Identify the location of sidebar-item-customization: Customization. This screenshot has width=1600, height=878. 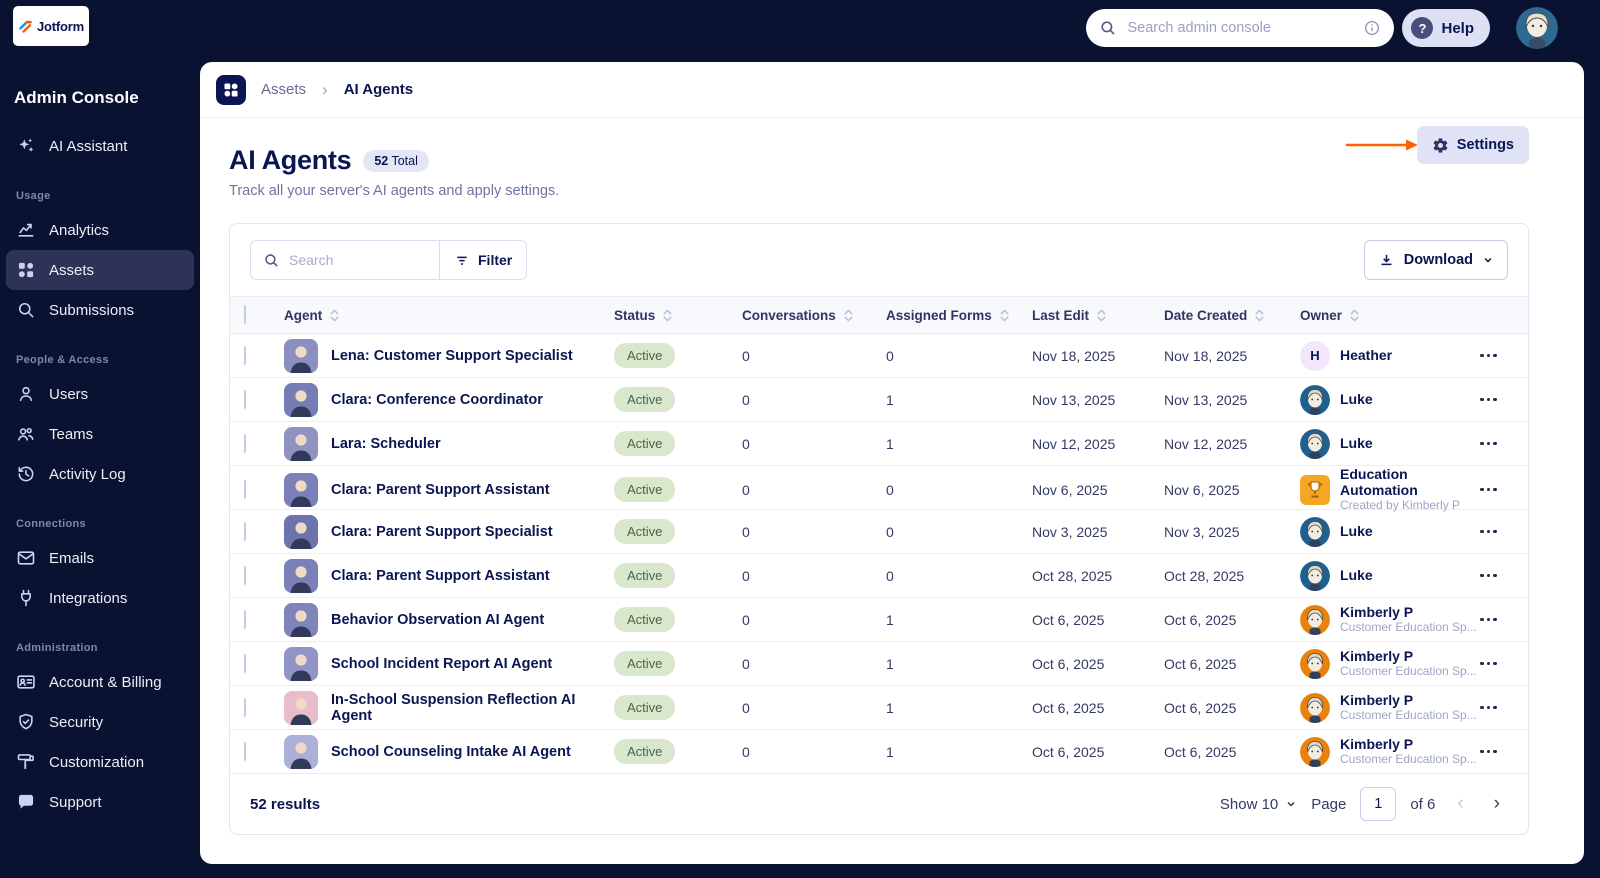
(100, 762).